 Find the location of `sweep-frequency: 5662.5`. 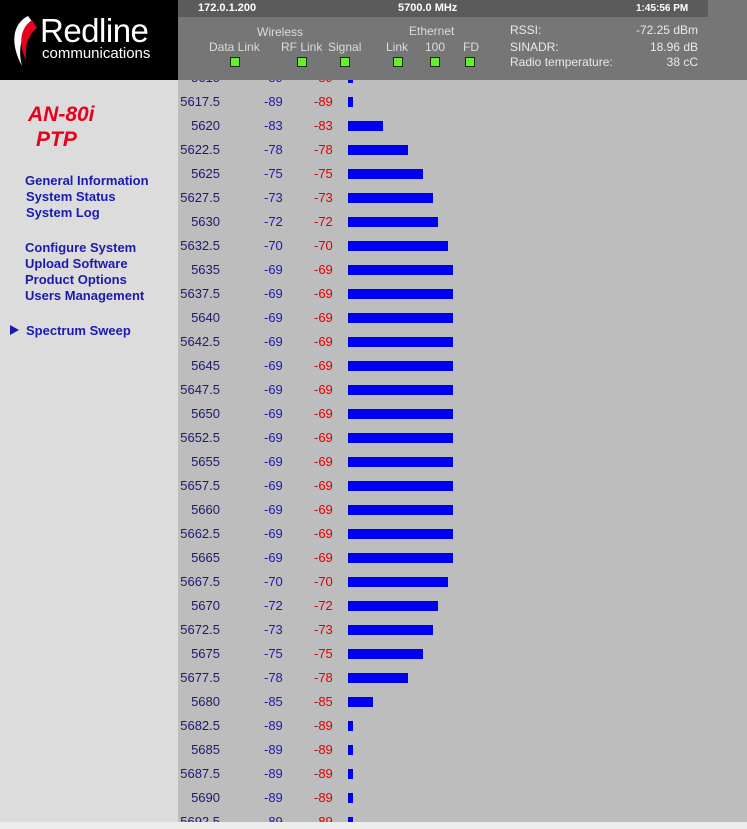

sweep-frequency: 5662.5 is located at coordinates (200, 533).